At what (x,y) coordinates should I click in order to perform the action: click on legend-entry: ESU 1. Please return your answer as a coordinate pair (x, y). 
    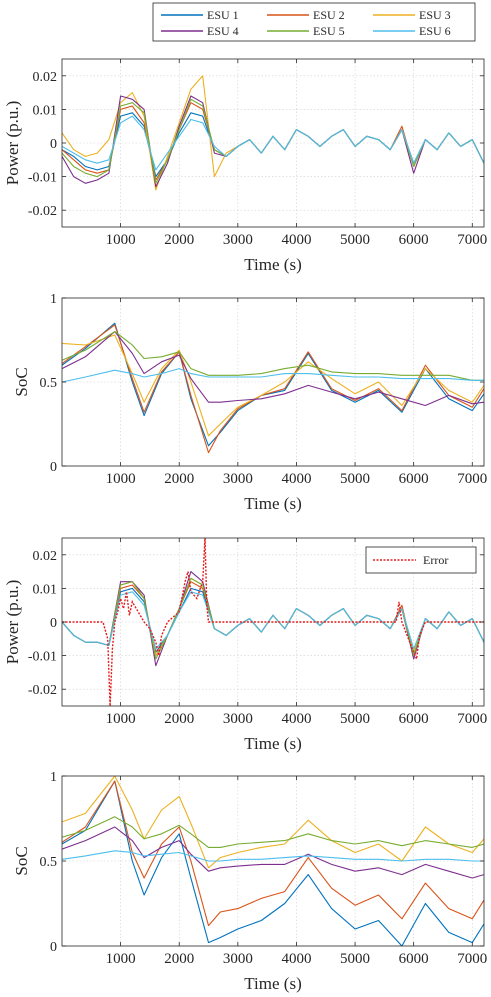
    Looking at the image, I should click on (223, 15).